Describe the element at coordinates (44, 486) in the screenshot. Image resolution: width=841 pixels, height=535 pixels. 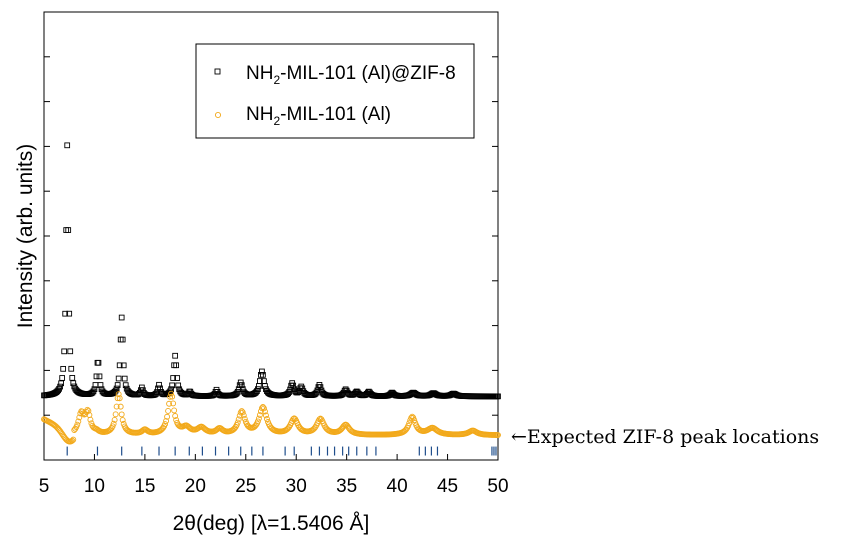
I see `x-tick-label: 5` at that location.